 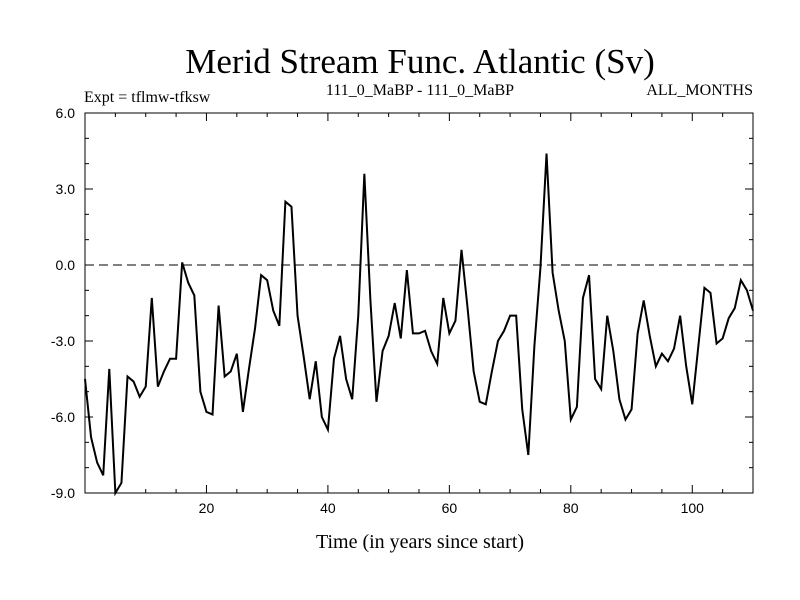 What do you see at coordinates (420, 542) in the screenshot?
I see `x-axis-label: Time (in years since start)` at bounding box center [420, 542].